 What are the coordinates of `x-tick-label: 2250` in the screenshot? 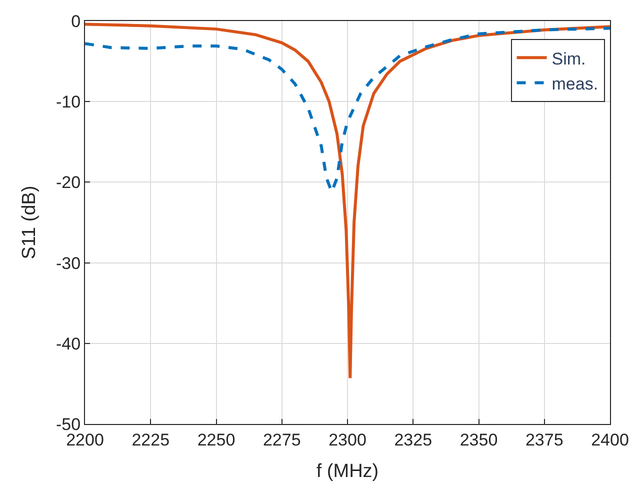 It's located at (216, 440).